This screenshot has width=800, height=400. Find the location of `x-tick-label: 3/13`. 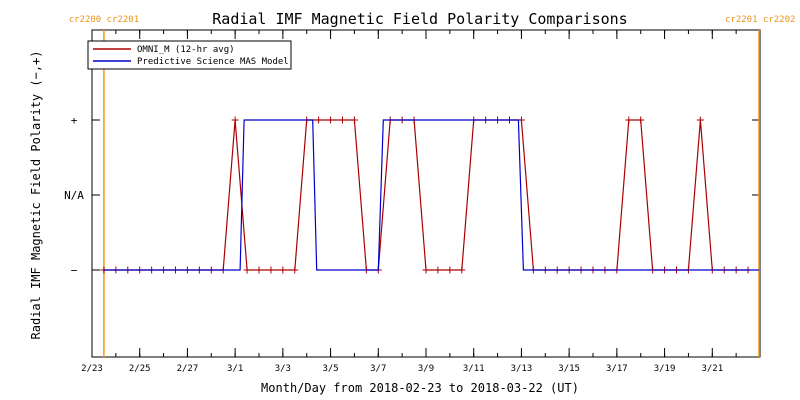

x-tick-label: 3/13 is located at coordinates (522, 369).